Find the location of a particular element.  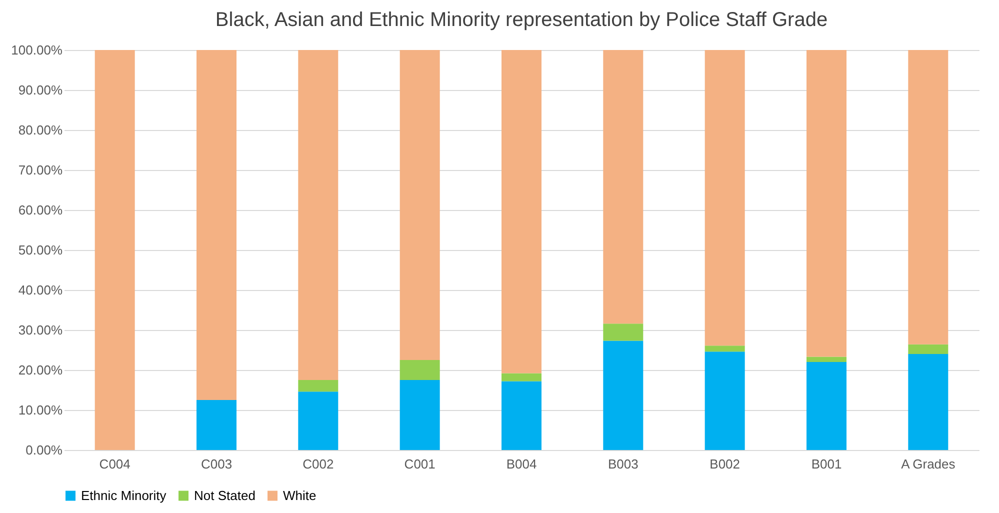

y-tick-label: 40.00% is located at coordinates (40, 290).